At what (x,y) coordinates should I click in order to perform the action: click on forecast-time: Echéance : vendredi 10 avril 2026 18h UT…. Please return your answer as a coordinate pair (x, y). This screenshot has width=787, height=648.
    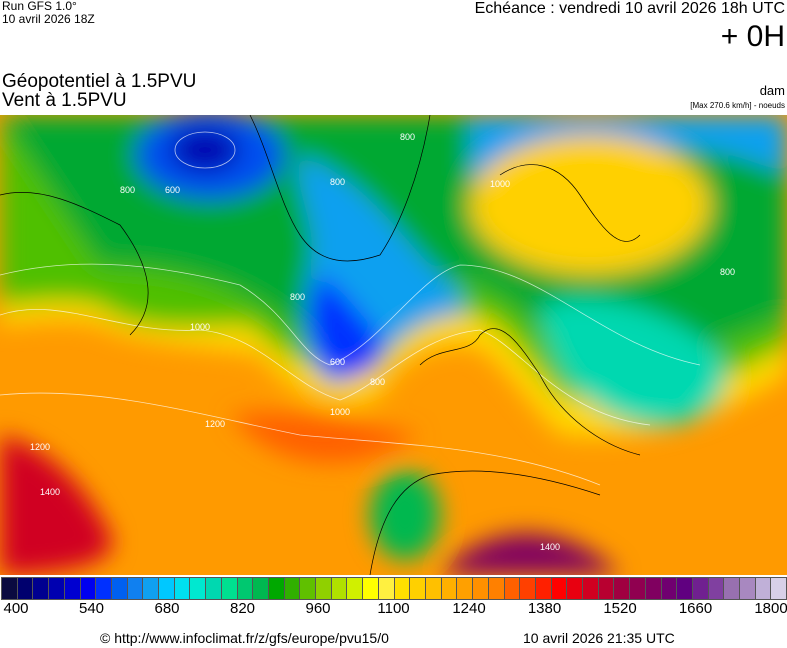
    Looking at the image, I should click on (629, 8).